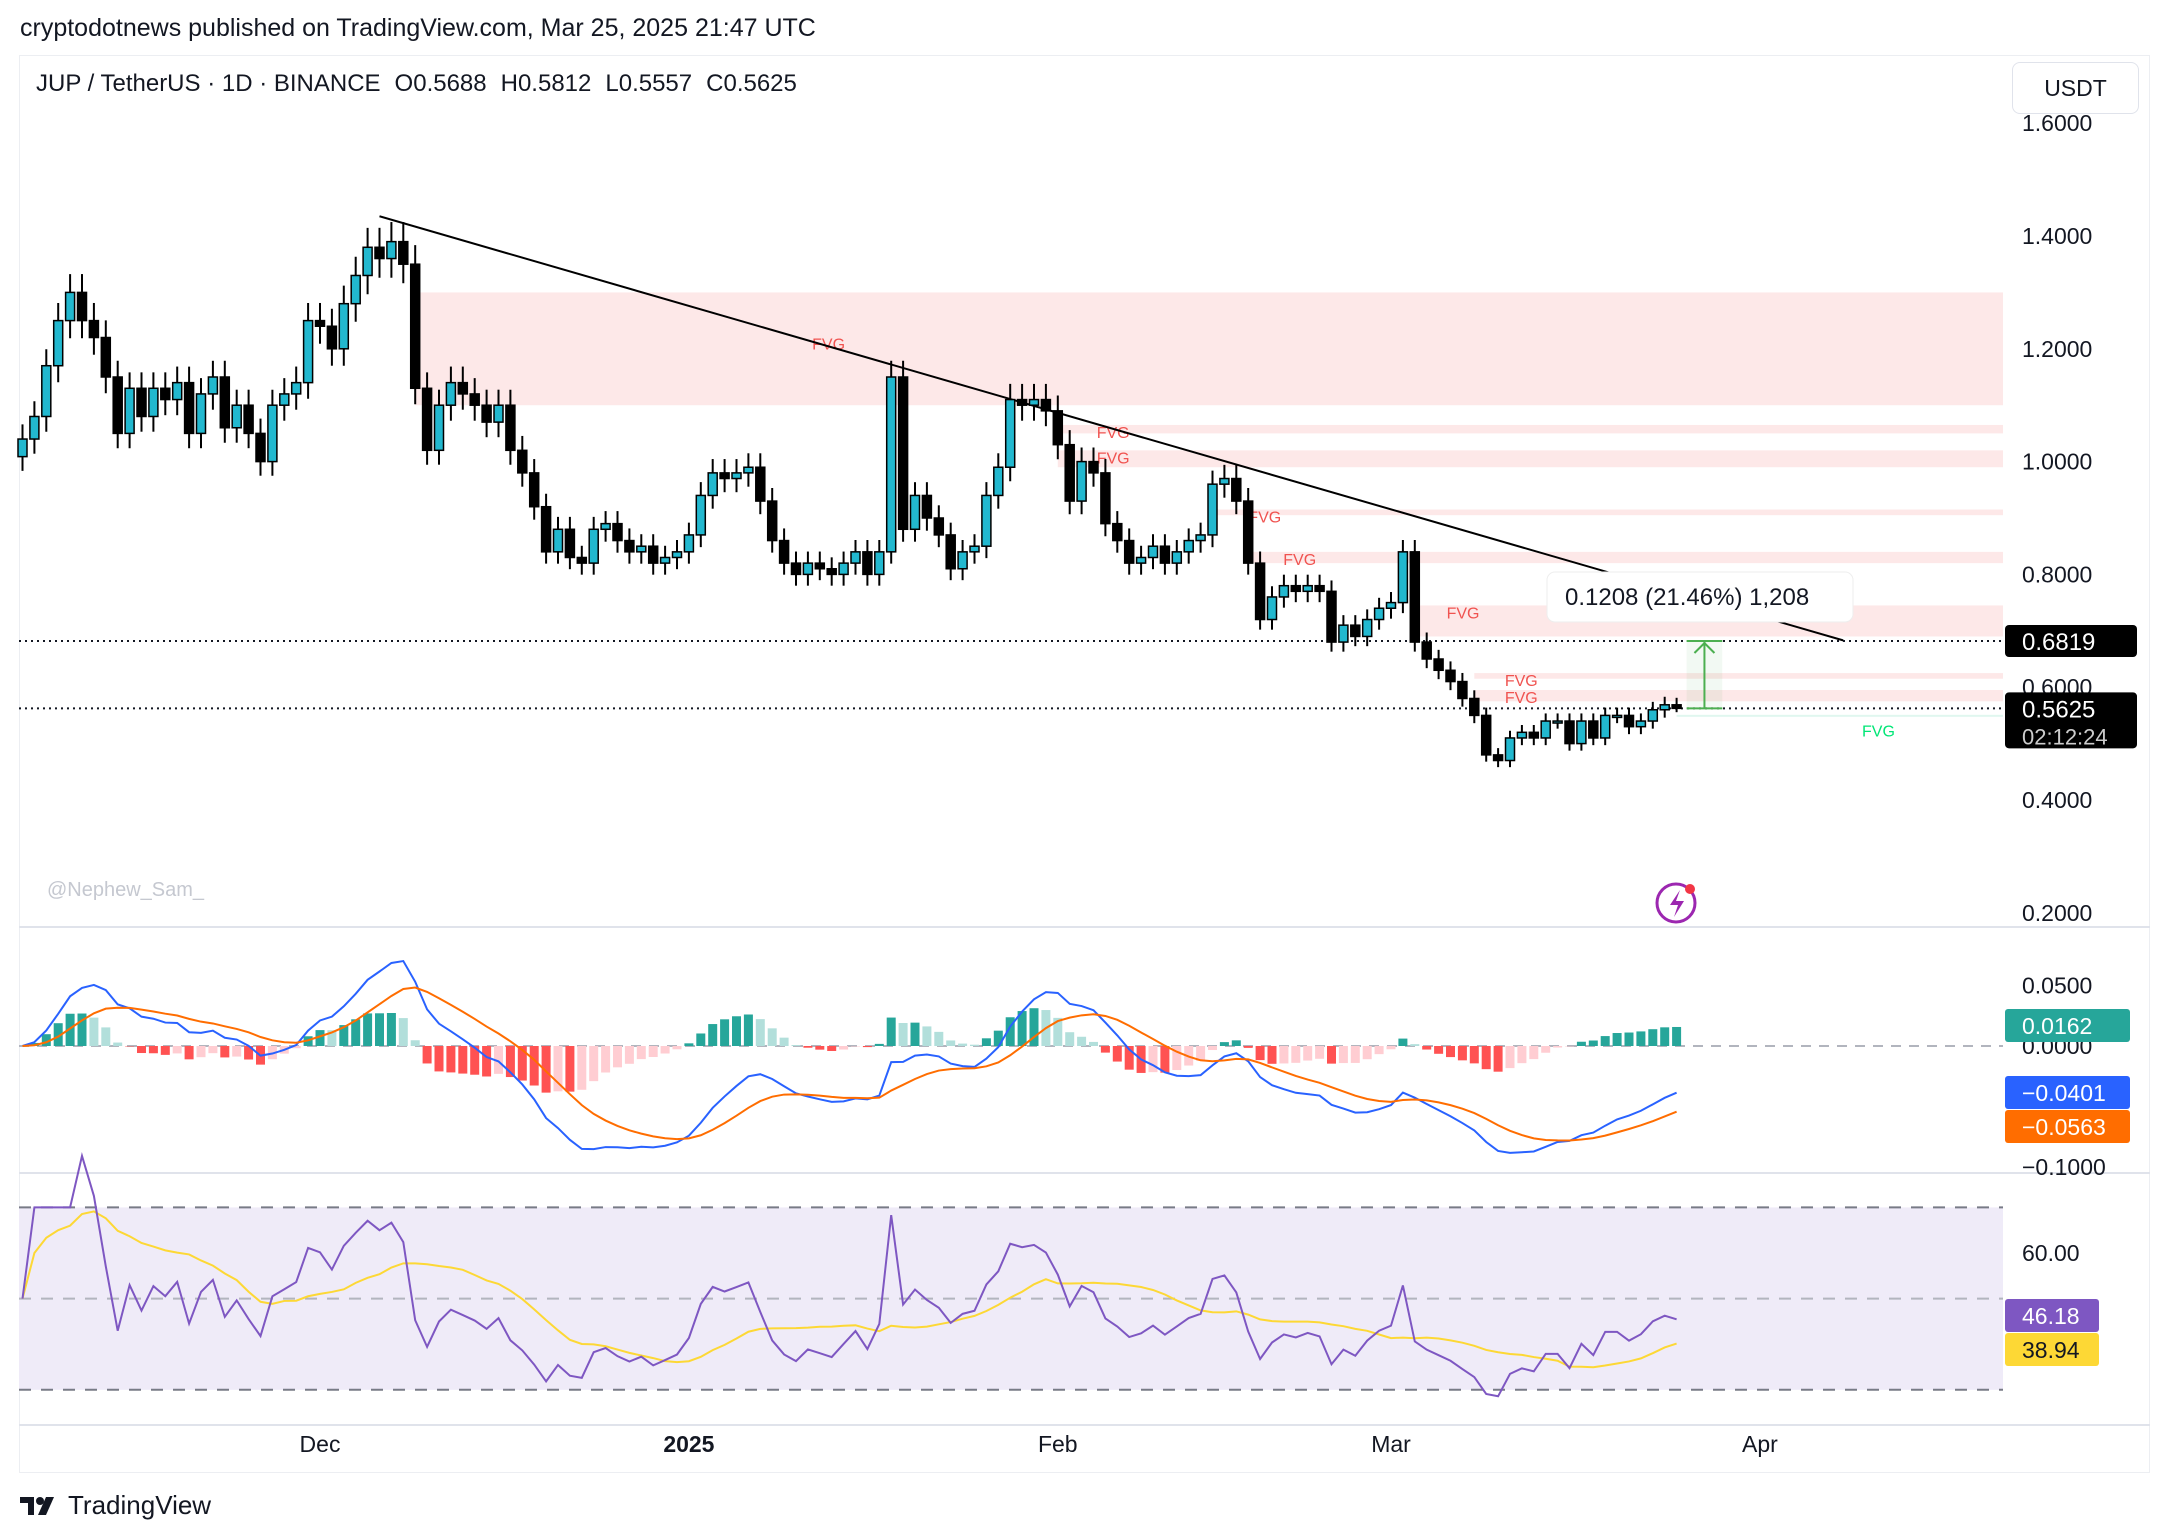  What do you see at coordinates (2058, 709) in the screenshot?
I see `price-line-value: 0.5625` at bounding box center [2058, 709].